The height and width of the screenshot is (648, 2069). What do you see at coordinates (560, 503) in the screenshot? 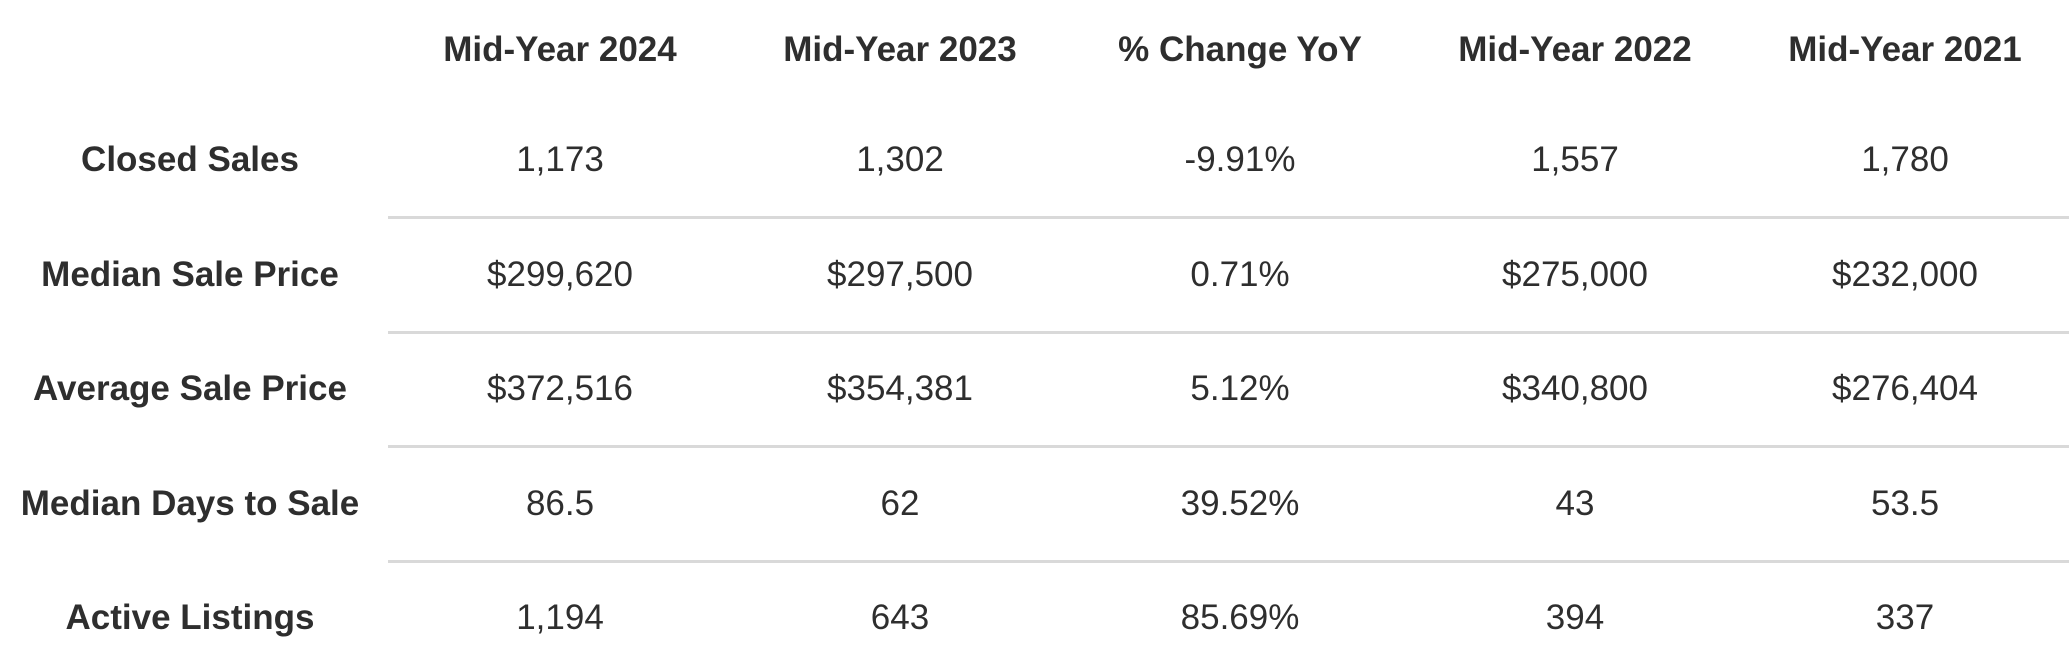
I see `table-cell: 86.5` at bounding box center [560, 503].